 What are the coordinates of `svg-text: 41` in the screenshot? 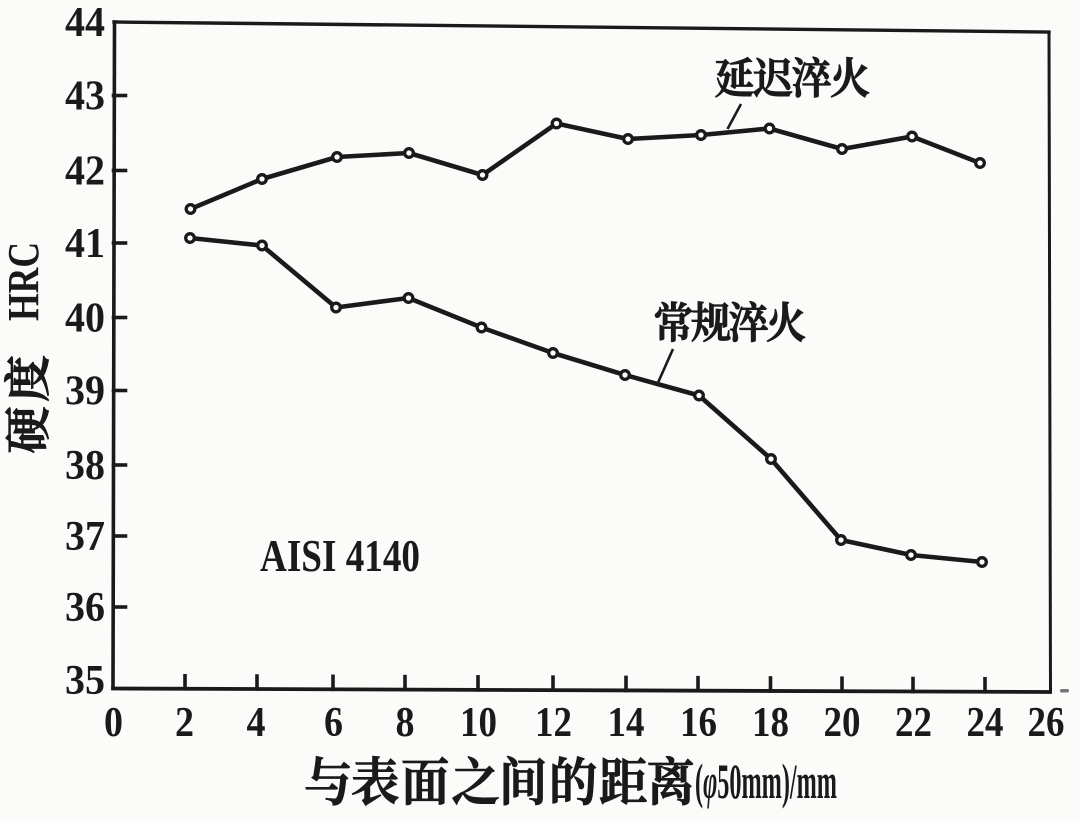 It's located at (85, 244).